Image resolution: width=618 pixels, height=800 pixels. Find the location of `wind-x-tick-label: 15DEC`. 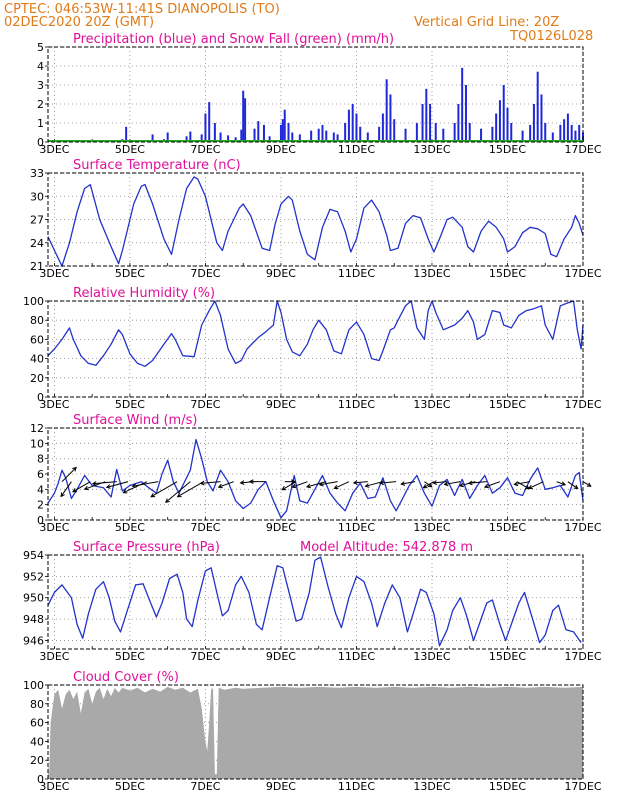

wind-x-tick-label: 15DEC is located at coordinates (507, 527).